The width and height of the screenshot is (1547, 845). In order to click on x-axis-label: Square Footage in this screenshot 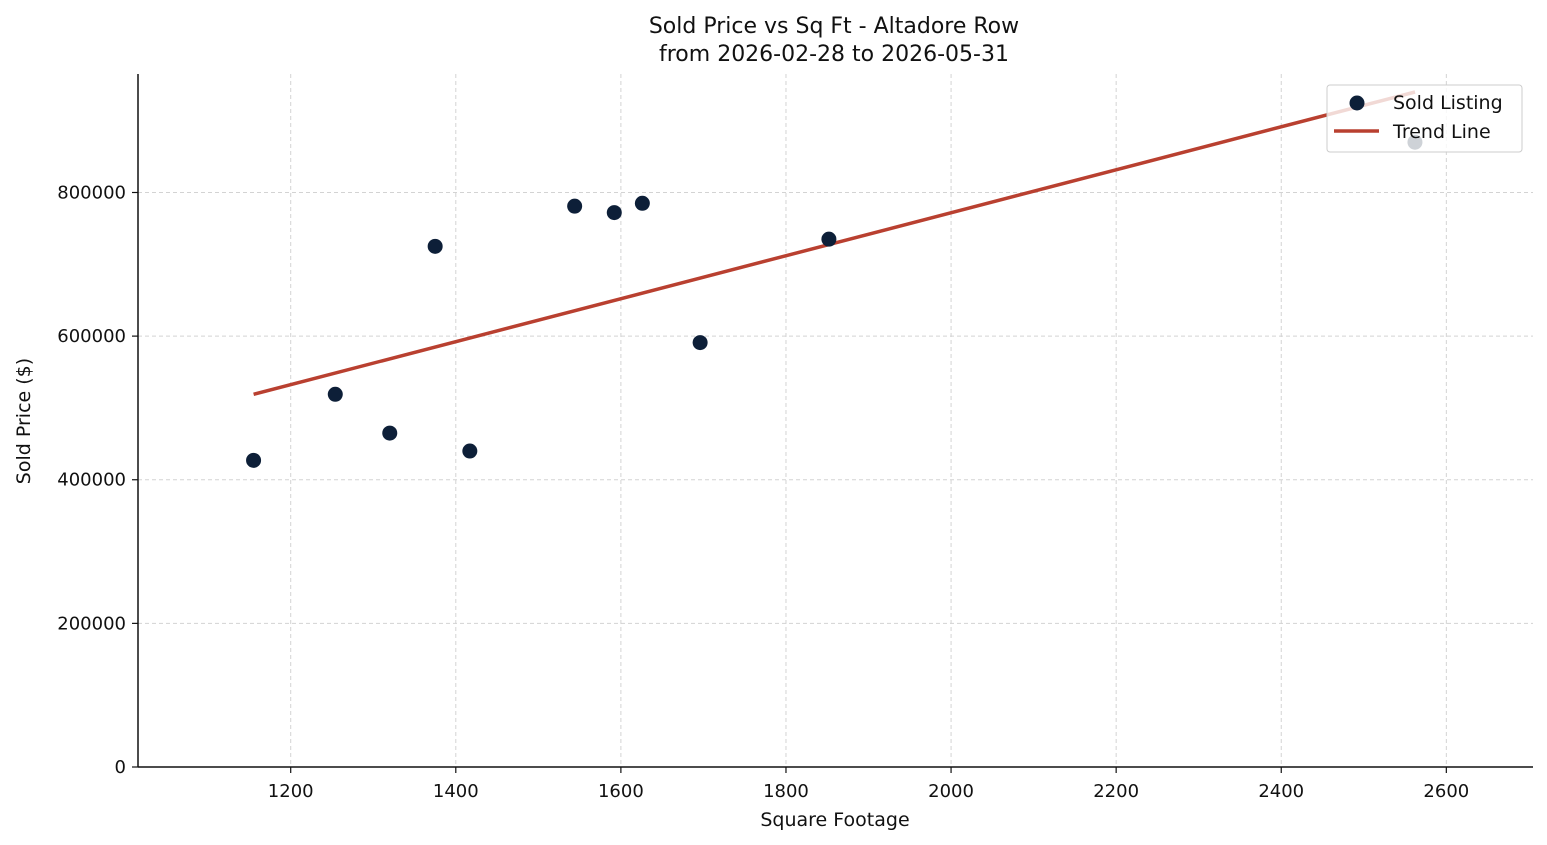, I will do `click(834, 820)`.